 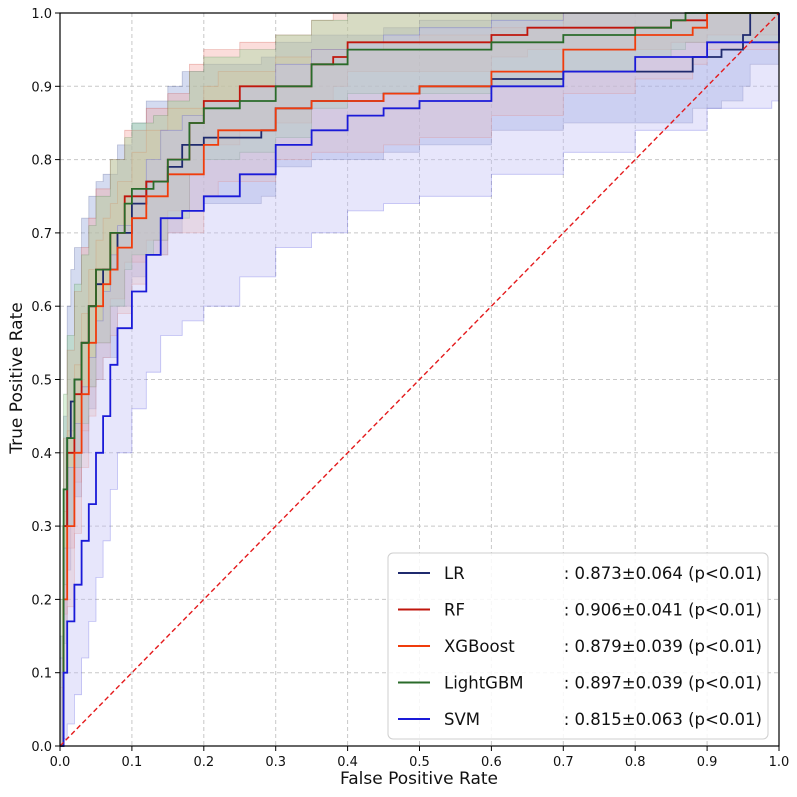 I want to click on x-tick-label: 0.3, so click(x=275, y=762).